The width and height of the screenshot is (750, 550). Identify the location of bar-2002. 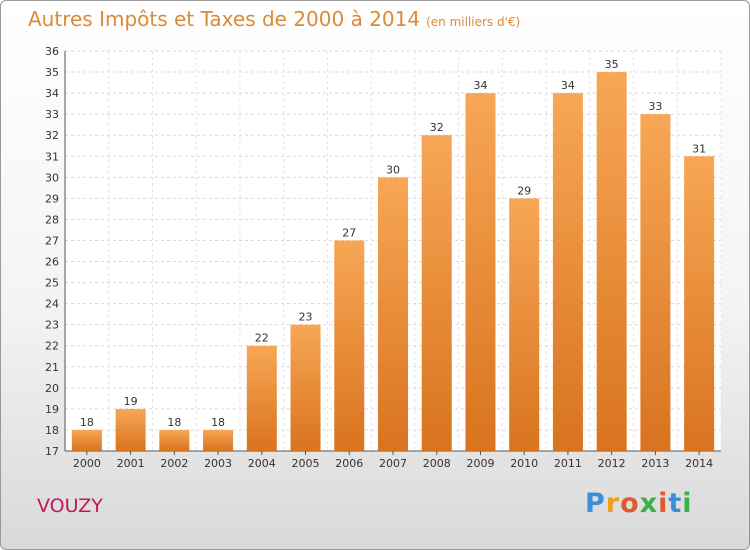
(174, 440).